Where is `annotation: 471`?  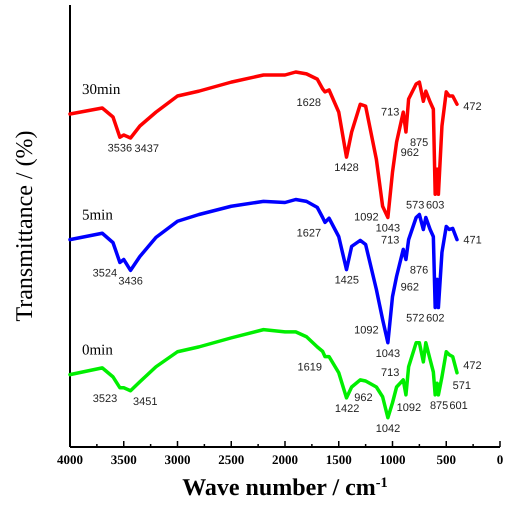
annotation: 471 is located at coordinates (472, 240).